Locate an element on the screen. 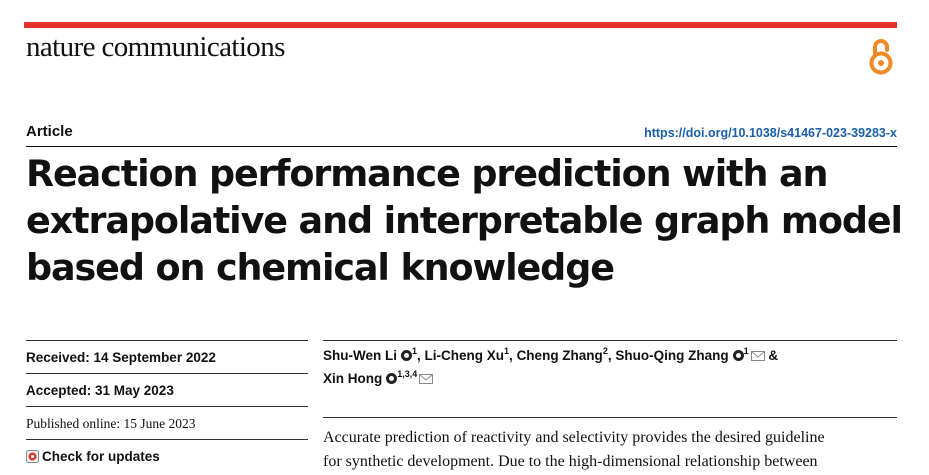 The width and height of the screenshot is (929, 475). received-date: Received: 14 September 2022 is located at coordinates (167, 356).